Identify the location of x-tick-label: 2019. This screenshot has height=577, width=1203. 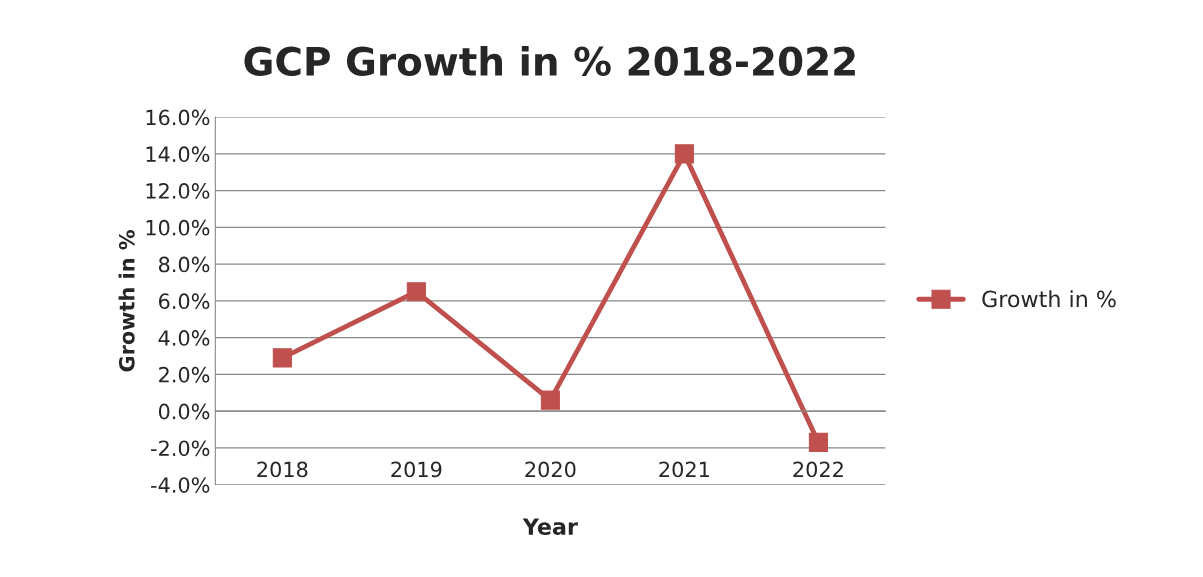
(416, 469).